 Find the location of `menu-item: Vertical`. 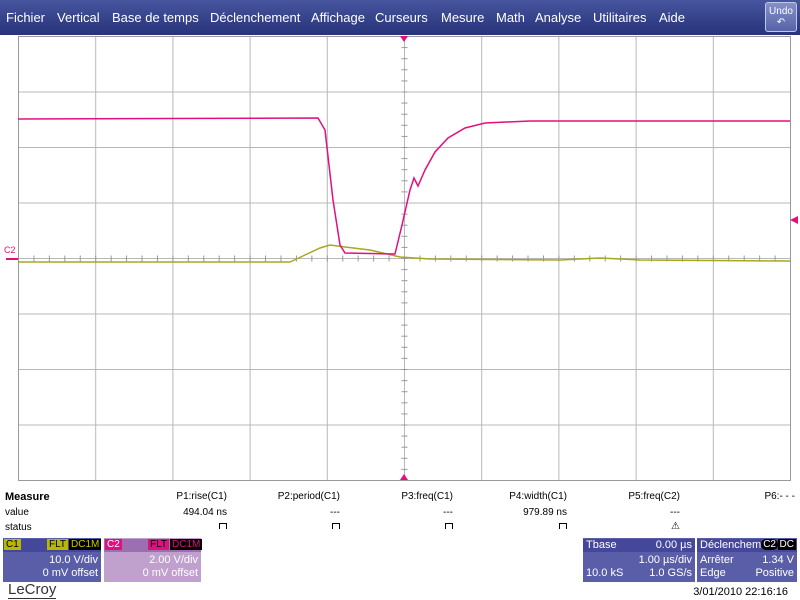

menu-item: Vertical is located at coordinates (78, 17).